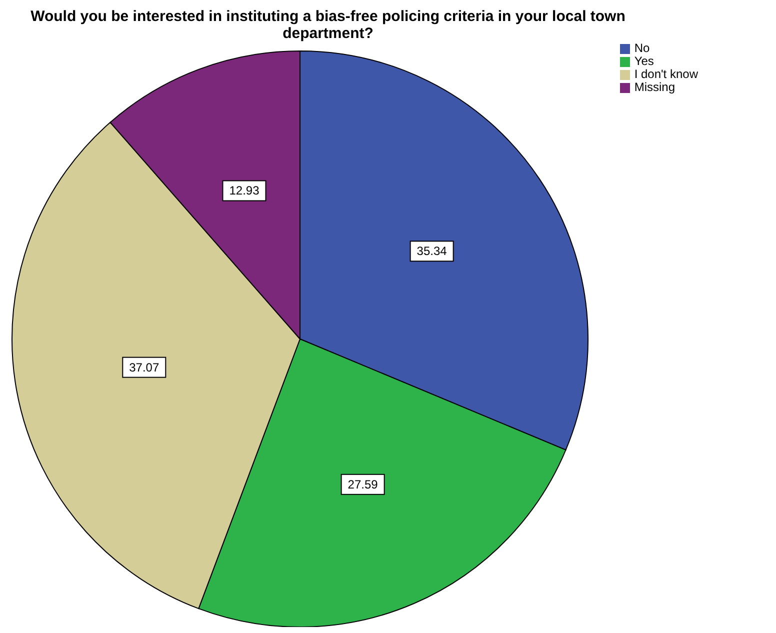 This screenshot has height=633, width=776. What do you see at coordinates (244, 191) in the screenshot?
I see `data-label: 12.93` at bounding box center [244, 191].